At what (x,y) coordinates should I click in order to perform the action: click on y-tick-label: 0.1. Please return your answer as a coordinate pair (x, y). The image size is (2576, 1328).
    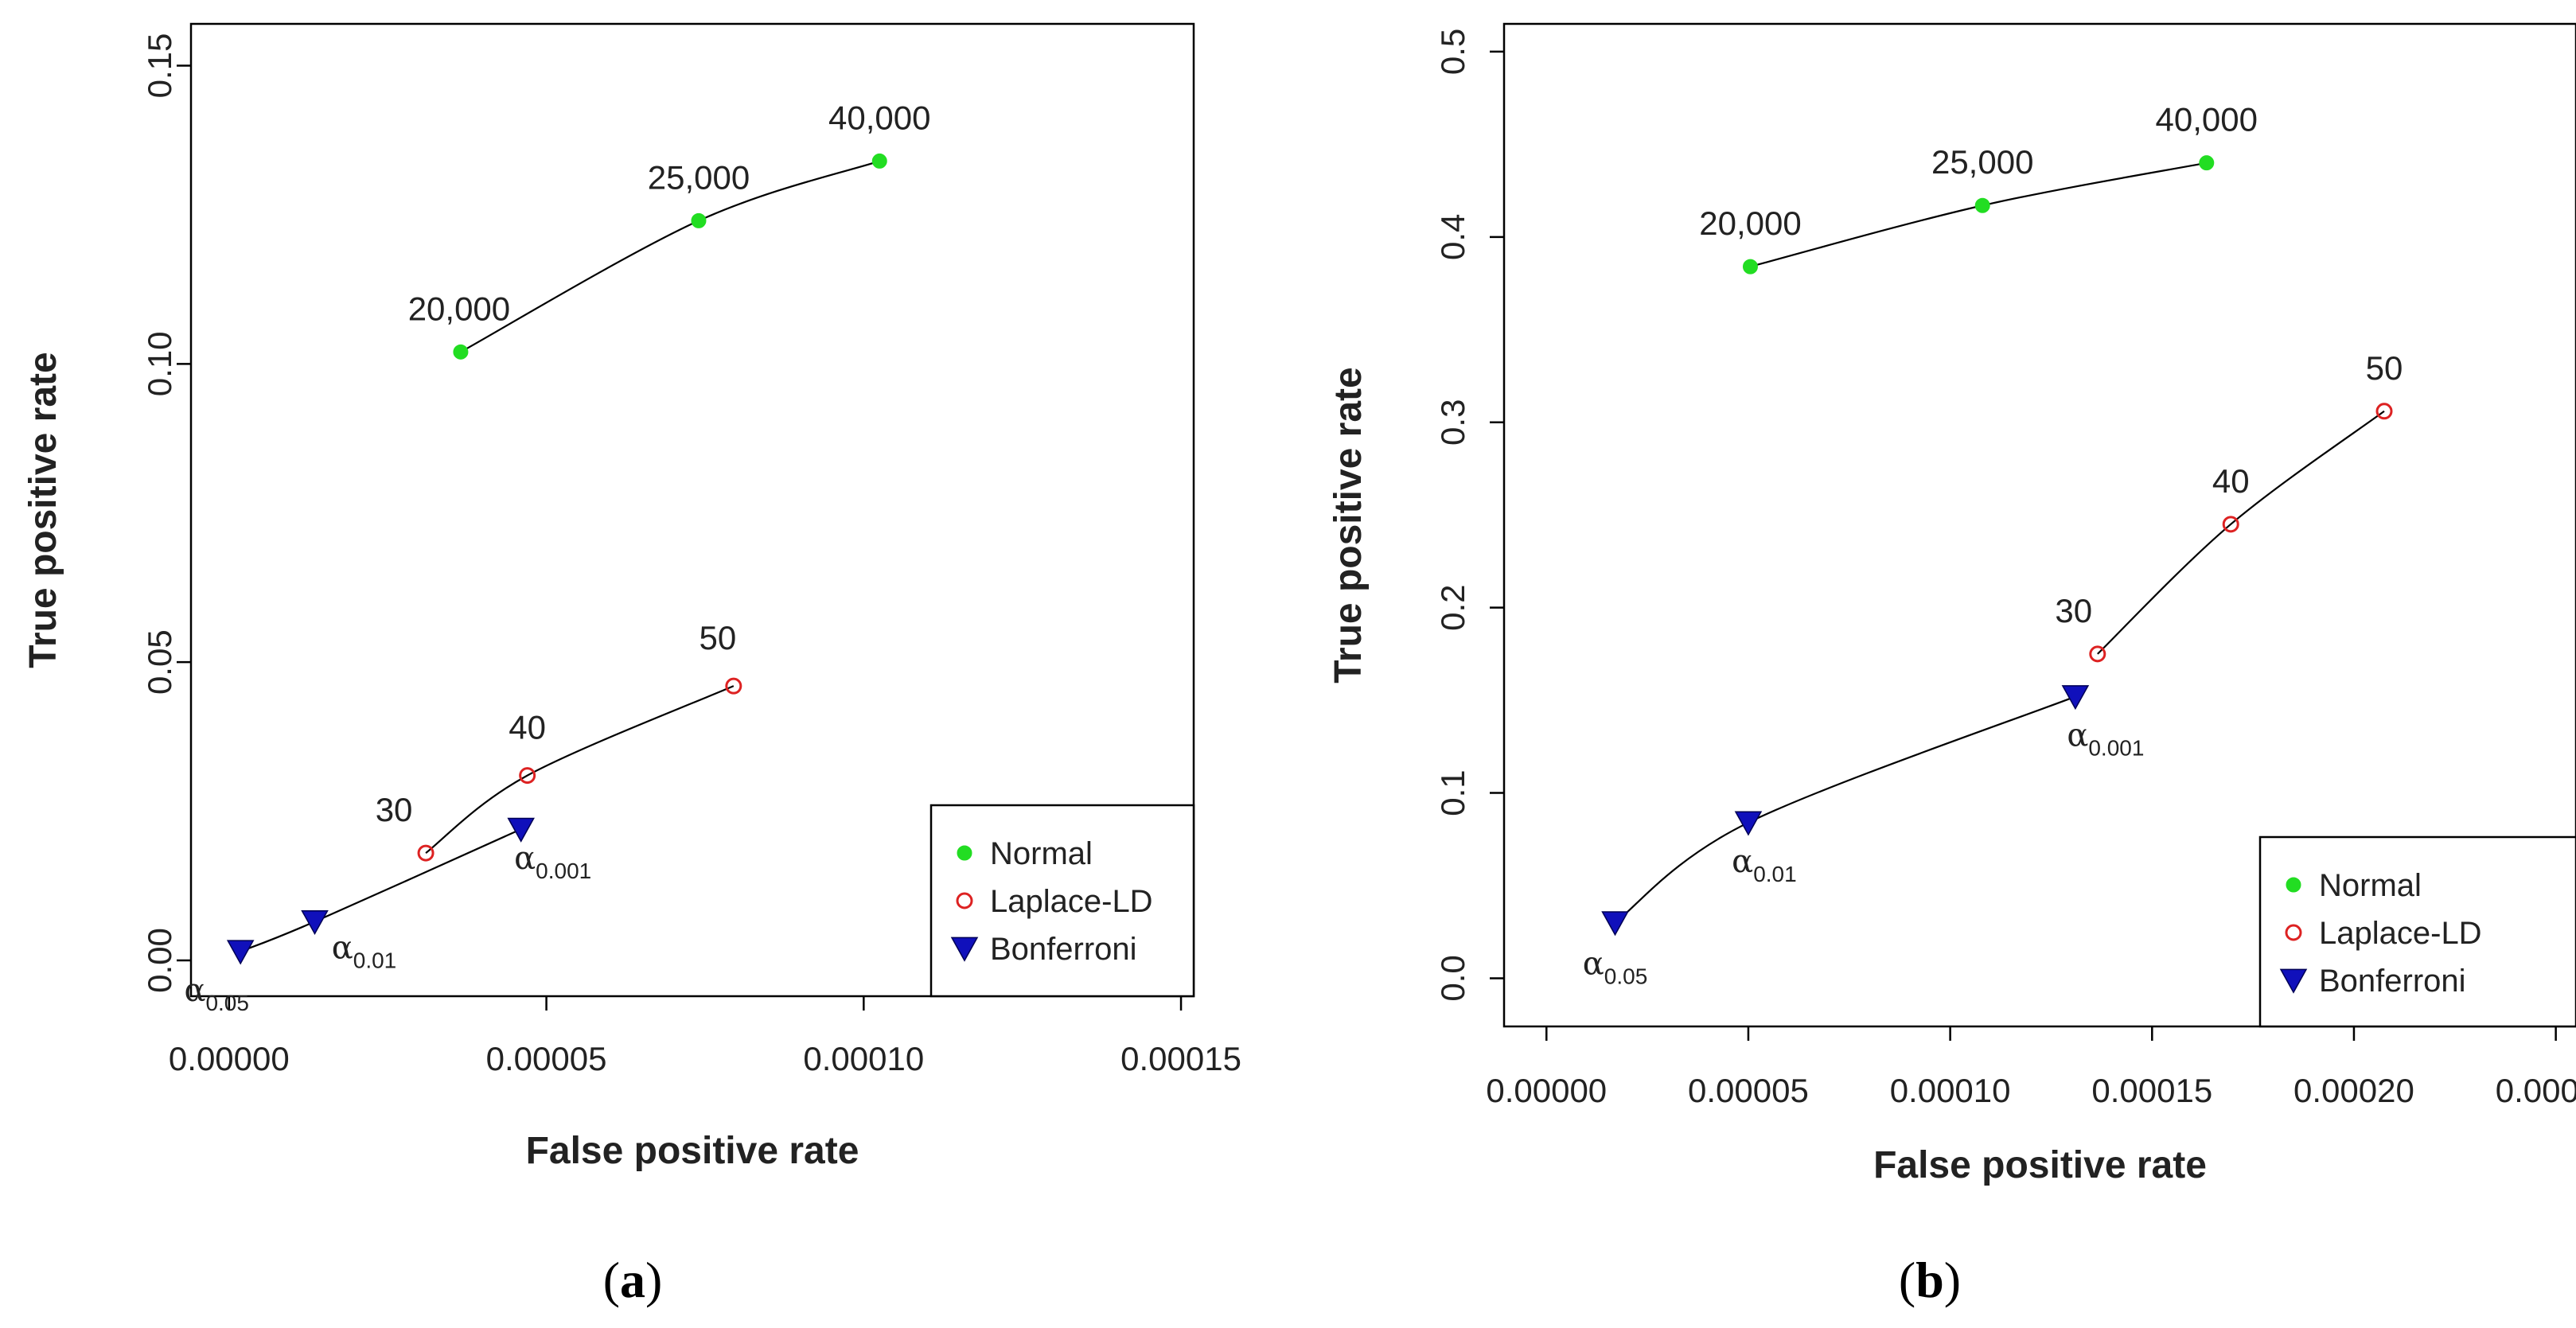
    Looking at the image, I should click on (1452, 792).